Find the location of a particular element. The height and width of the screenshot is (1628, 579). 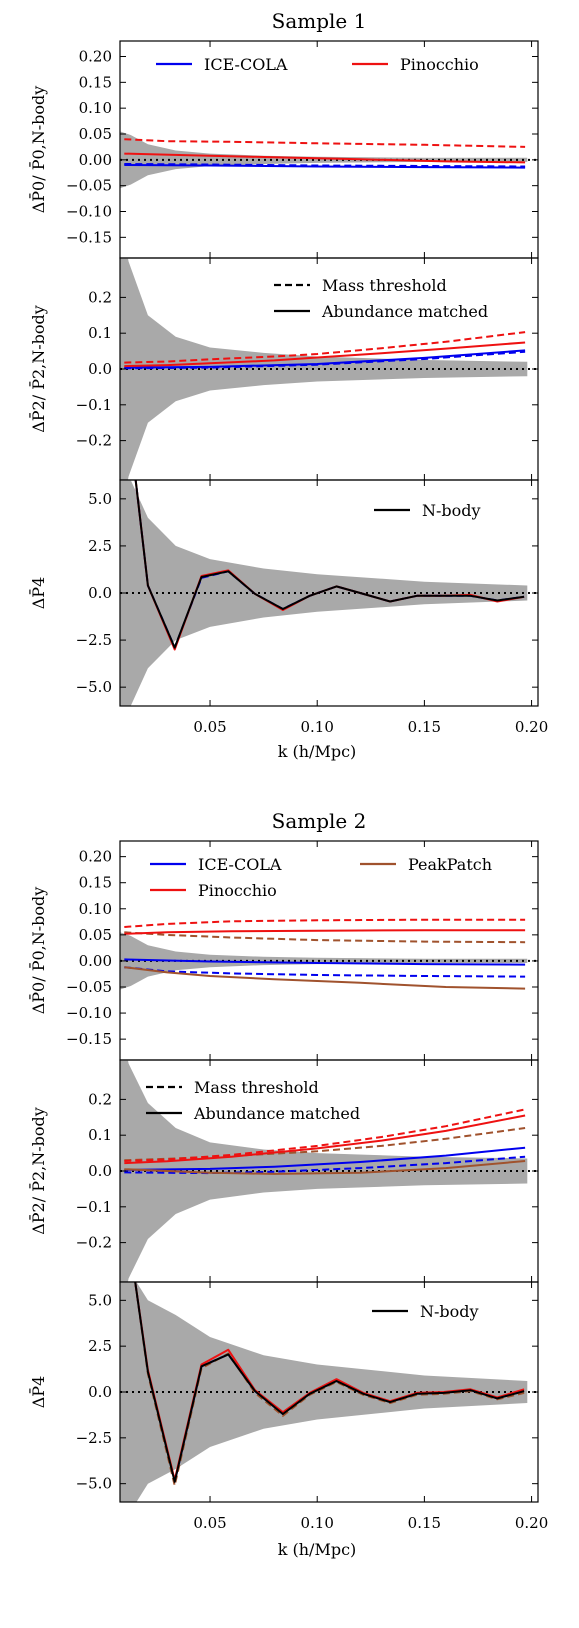

chart-title: Sample 2 is located at coordinates (319, 821).